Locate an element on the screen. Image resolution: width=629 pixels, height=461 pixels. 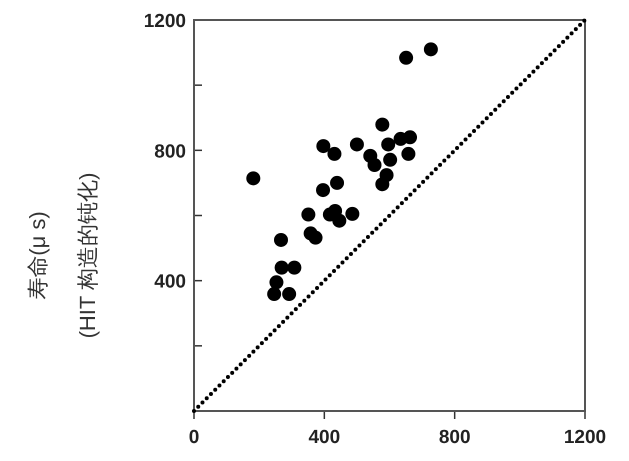
y-tick-label: 1200 is located at coordinates (165, 21).